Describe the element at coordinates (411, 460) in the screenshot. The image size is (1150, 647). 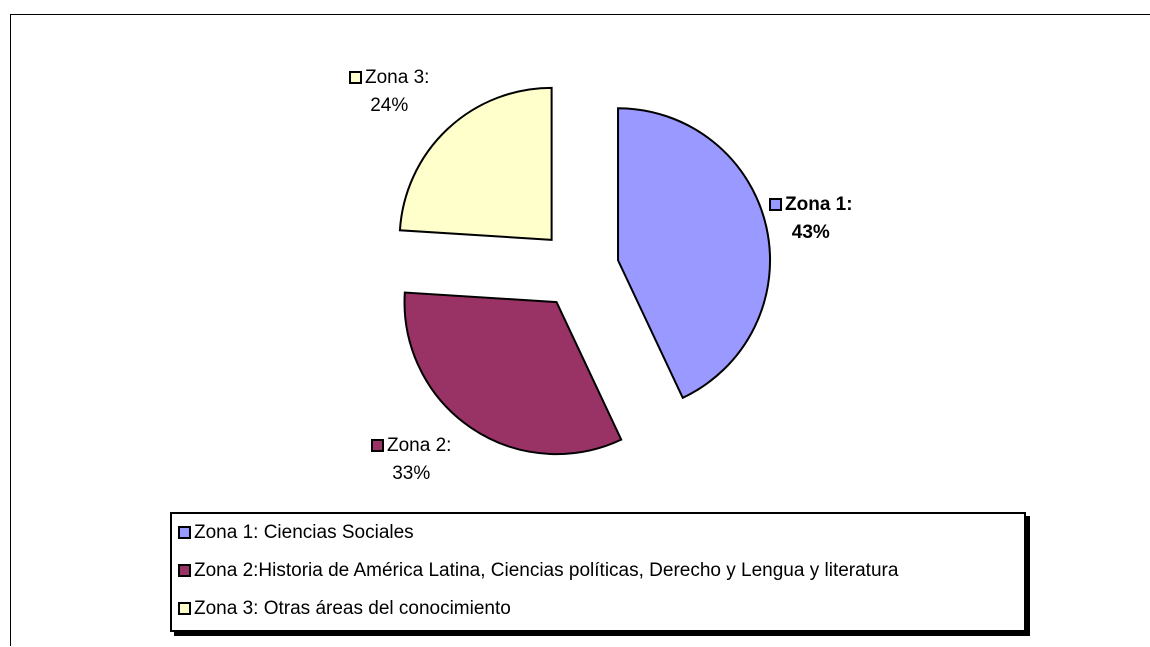
I see `slice-label-zona-2: Zona 2: 33%` at that location.